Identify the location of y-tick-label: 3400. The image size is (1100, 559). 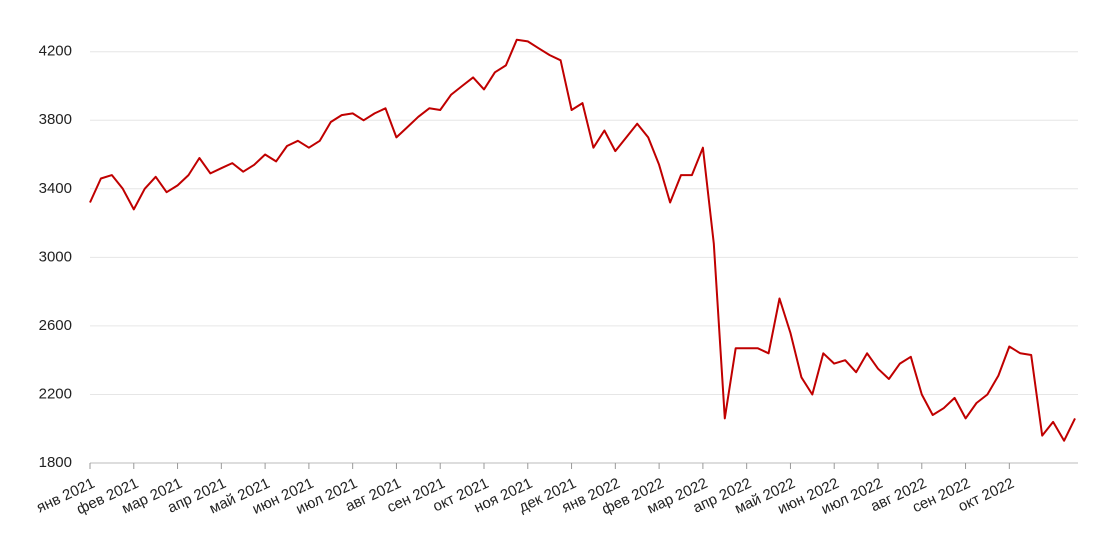
(55, 188).